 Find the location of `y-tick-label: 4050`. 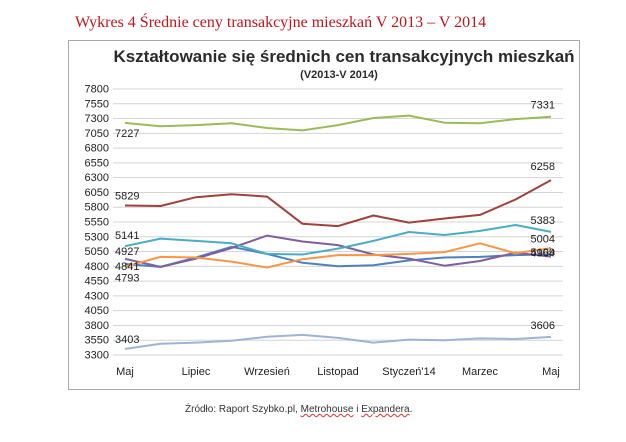

y-tick-label: 4050 is located at coordinates (97, 311).